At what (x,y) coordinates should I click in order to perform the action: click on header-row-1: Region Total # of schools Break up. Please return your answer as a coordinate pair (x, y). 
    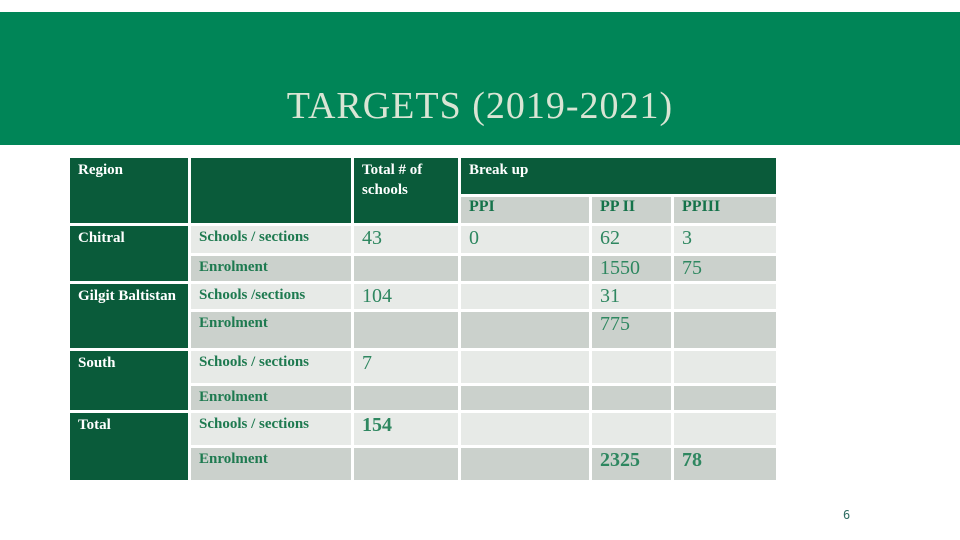
    Looking at the image, I should click on (423, 190).